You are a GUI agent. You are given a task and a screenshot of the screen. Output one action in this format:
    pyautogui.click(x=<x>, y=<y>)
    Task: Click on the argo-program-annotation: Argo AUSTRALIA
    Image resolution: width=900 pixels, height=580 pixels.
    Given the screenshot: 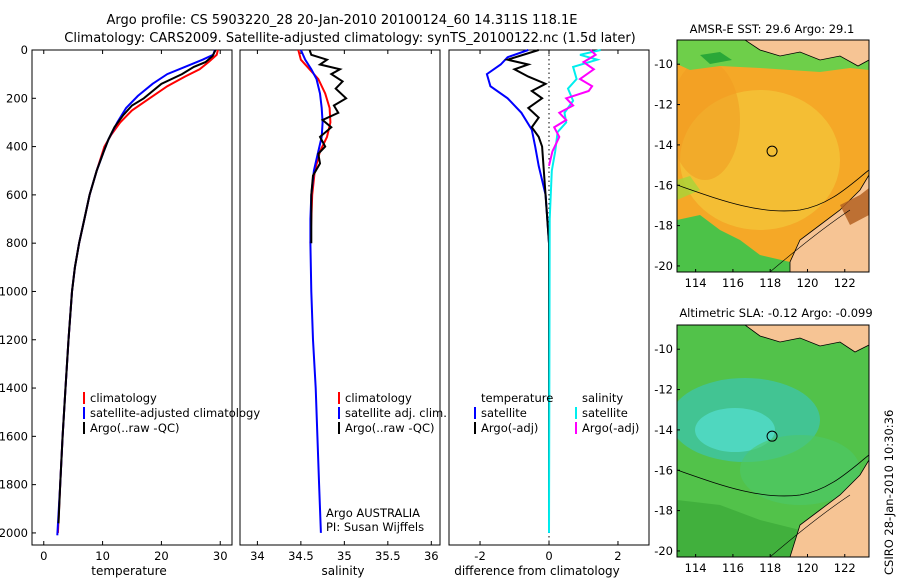 What is the action you would take?
    pyautogui.click(x=373, y=513)
    